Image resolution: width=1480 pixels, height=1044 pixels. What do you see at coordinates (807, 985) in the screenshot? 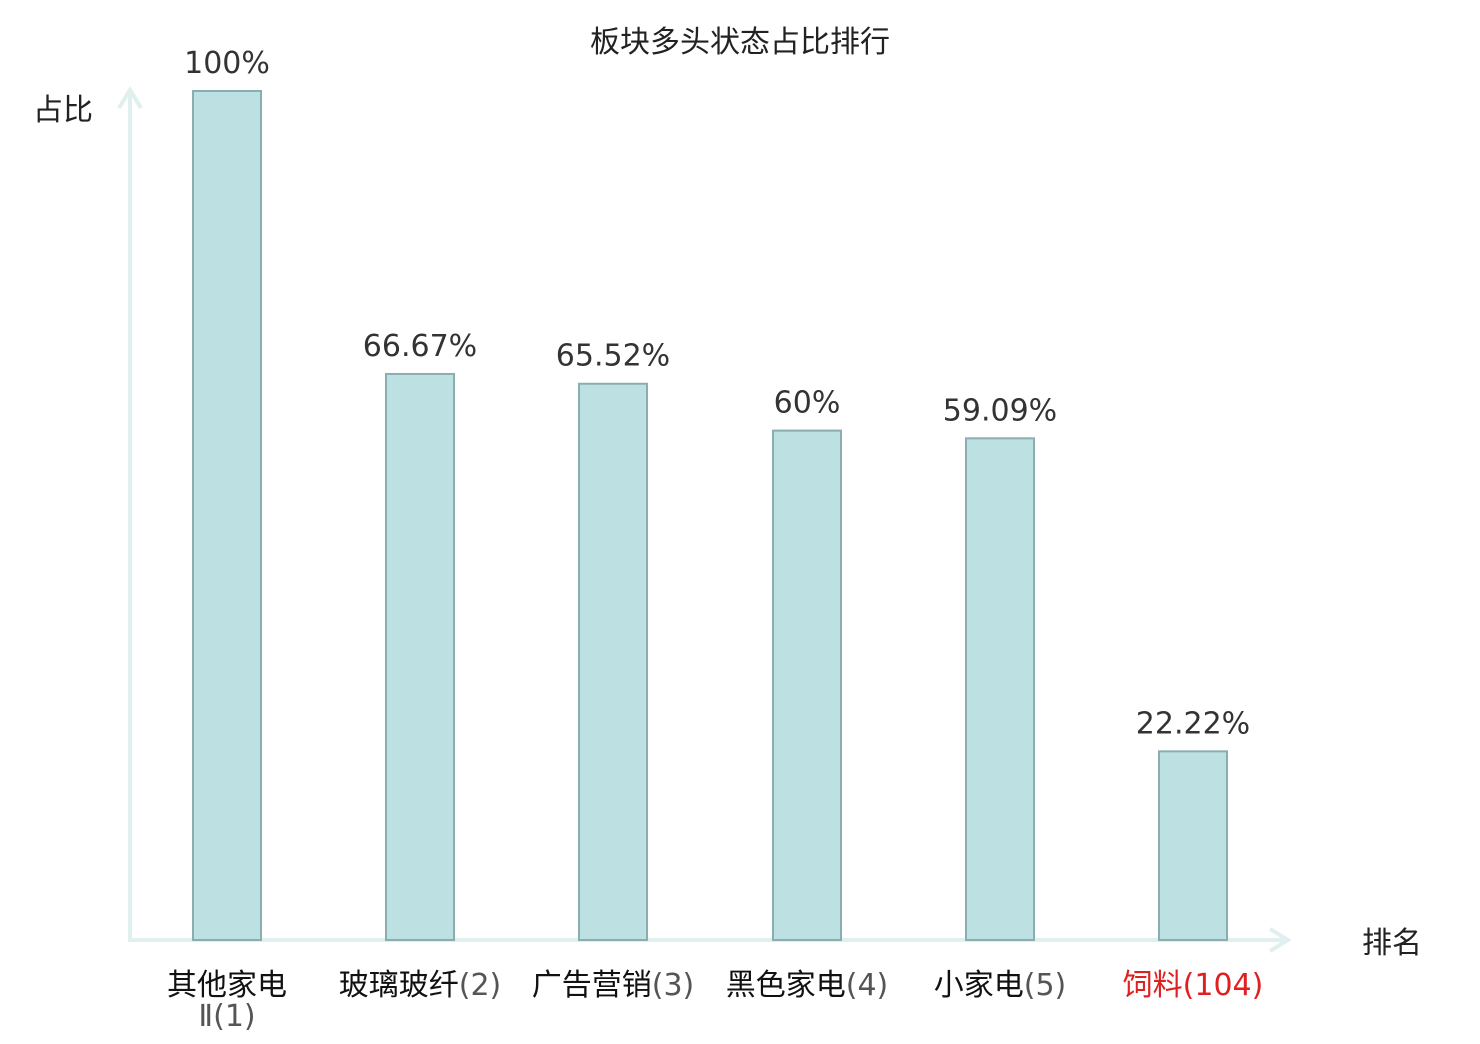
I see `tick-label-4: 黑色家电(4)` at bounding box center [807, 985].